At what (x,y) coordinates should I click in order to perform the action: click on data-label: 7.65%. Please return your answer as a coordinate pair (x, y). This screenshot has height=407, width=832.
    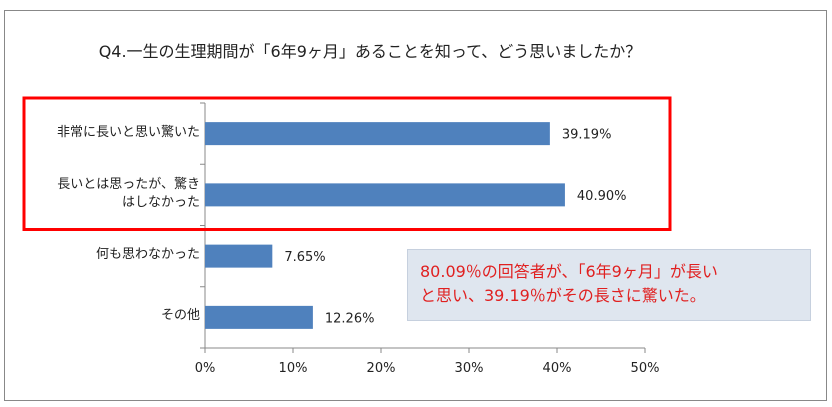
    Looking at the image, I should click on (304, 257).